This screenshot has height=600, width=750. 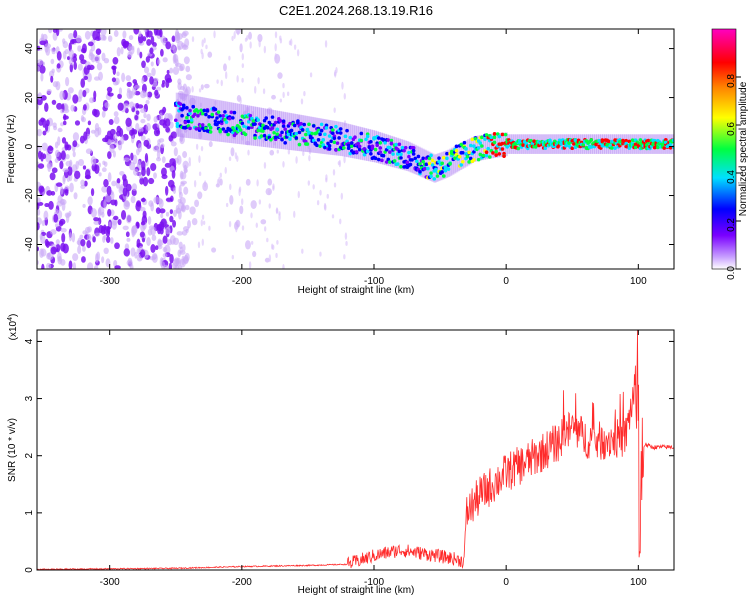 What do you see at coordinates (731, 225) in the screenshot?
I see `colorbar-tick-label: 0.2` at bounding box center [731, 225].